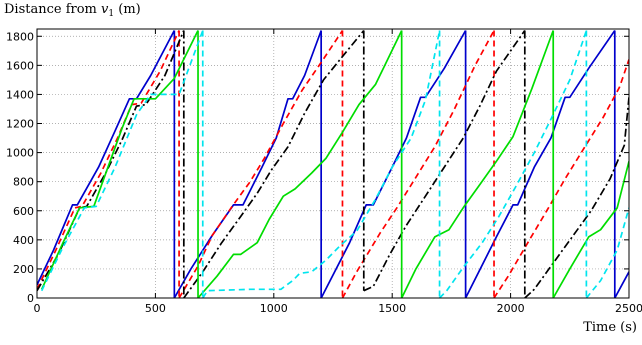  I want to click on series-3-line, so click(590, 229).